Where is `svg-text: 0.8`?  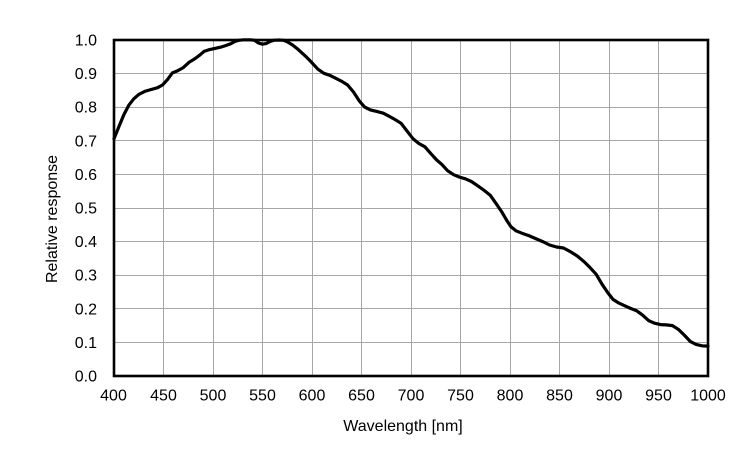 svg-text: 0.8 is located at coordinates (86, 108).